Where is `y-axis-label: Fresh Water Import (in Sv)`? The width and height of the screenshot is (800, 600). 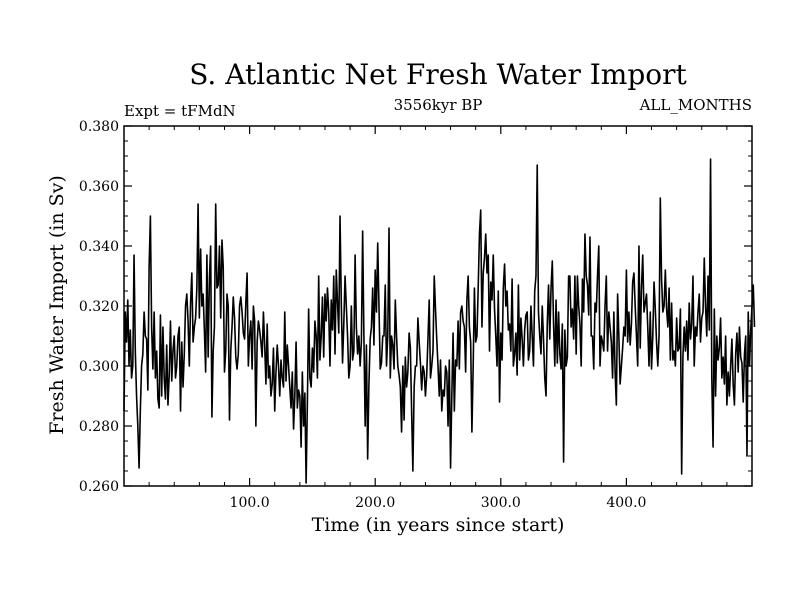
y-axis-label: Fresh Water Import (in Sv) is located at coordinates (57, 305).